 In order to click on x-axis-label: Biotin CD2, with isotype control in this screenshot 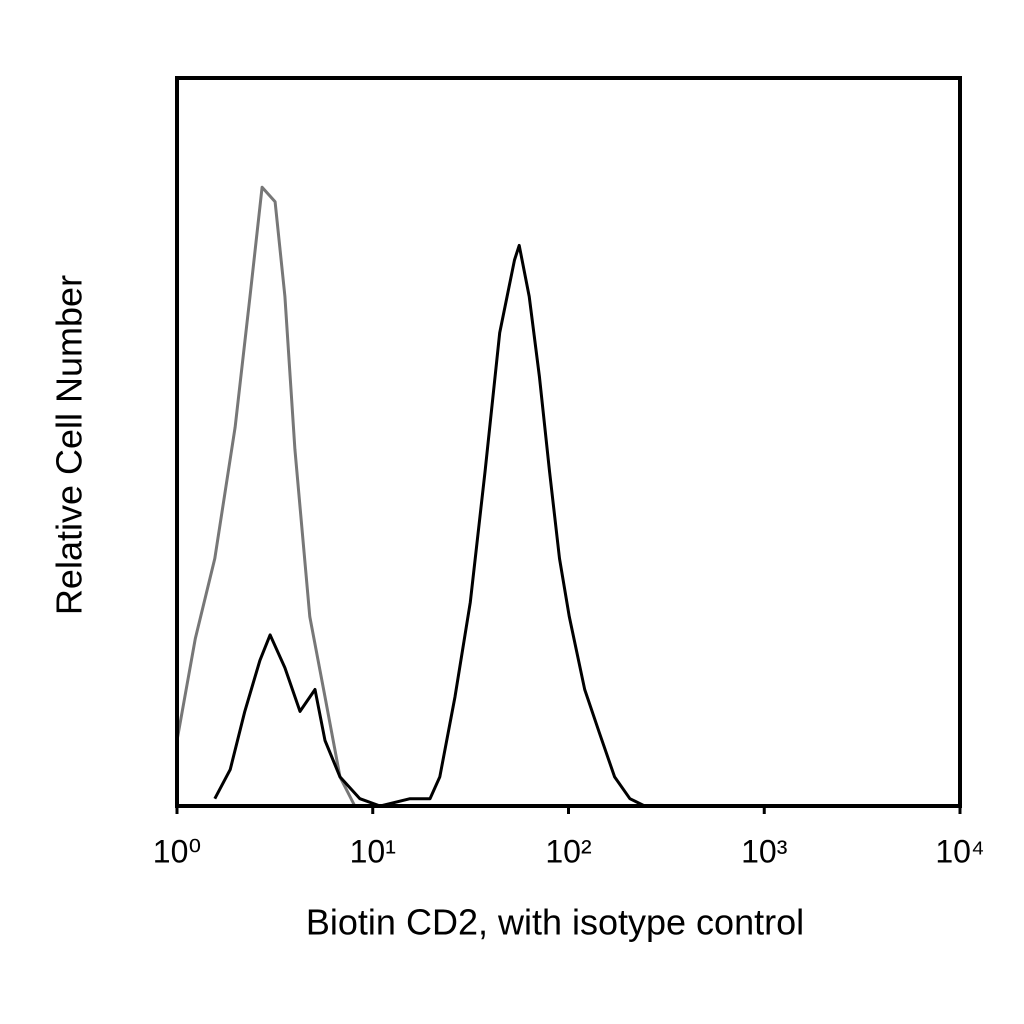, I will do `click(555, 922)`.